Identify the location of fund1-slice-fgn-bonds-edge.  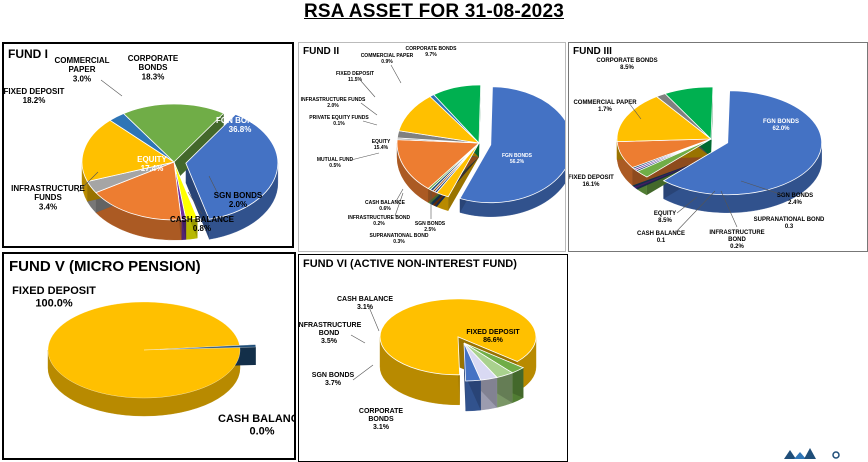
(197, 201).